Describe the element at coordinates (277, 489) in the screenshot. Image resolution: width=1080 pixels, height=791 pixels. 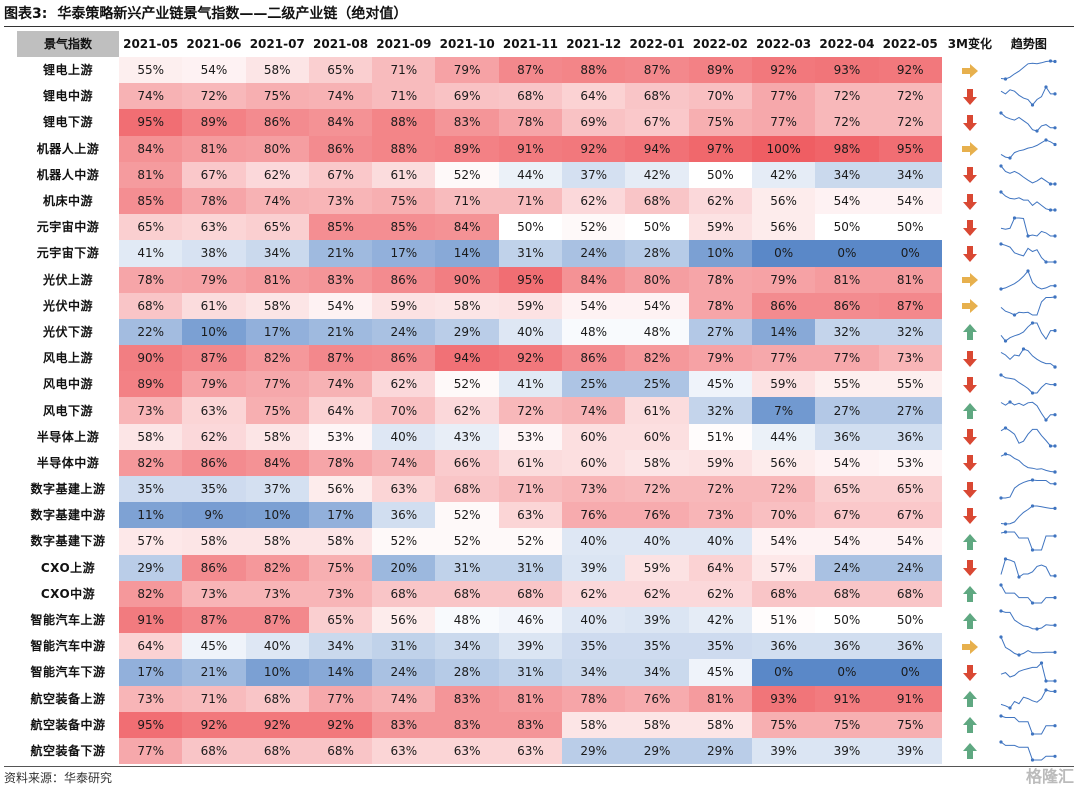
I see `heat-cell: 37%` at that location.